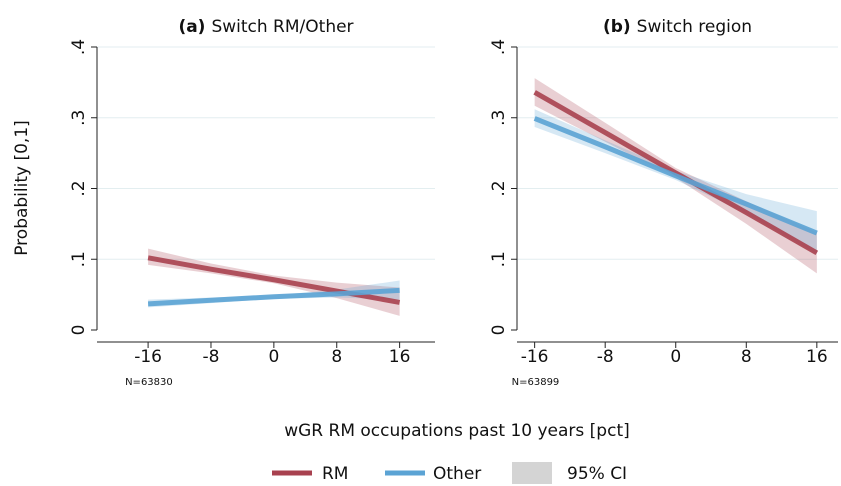 Image resolution: width=841 pixels, height=486 pixels. I want to click on legend-swatch, so click(532, 473).